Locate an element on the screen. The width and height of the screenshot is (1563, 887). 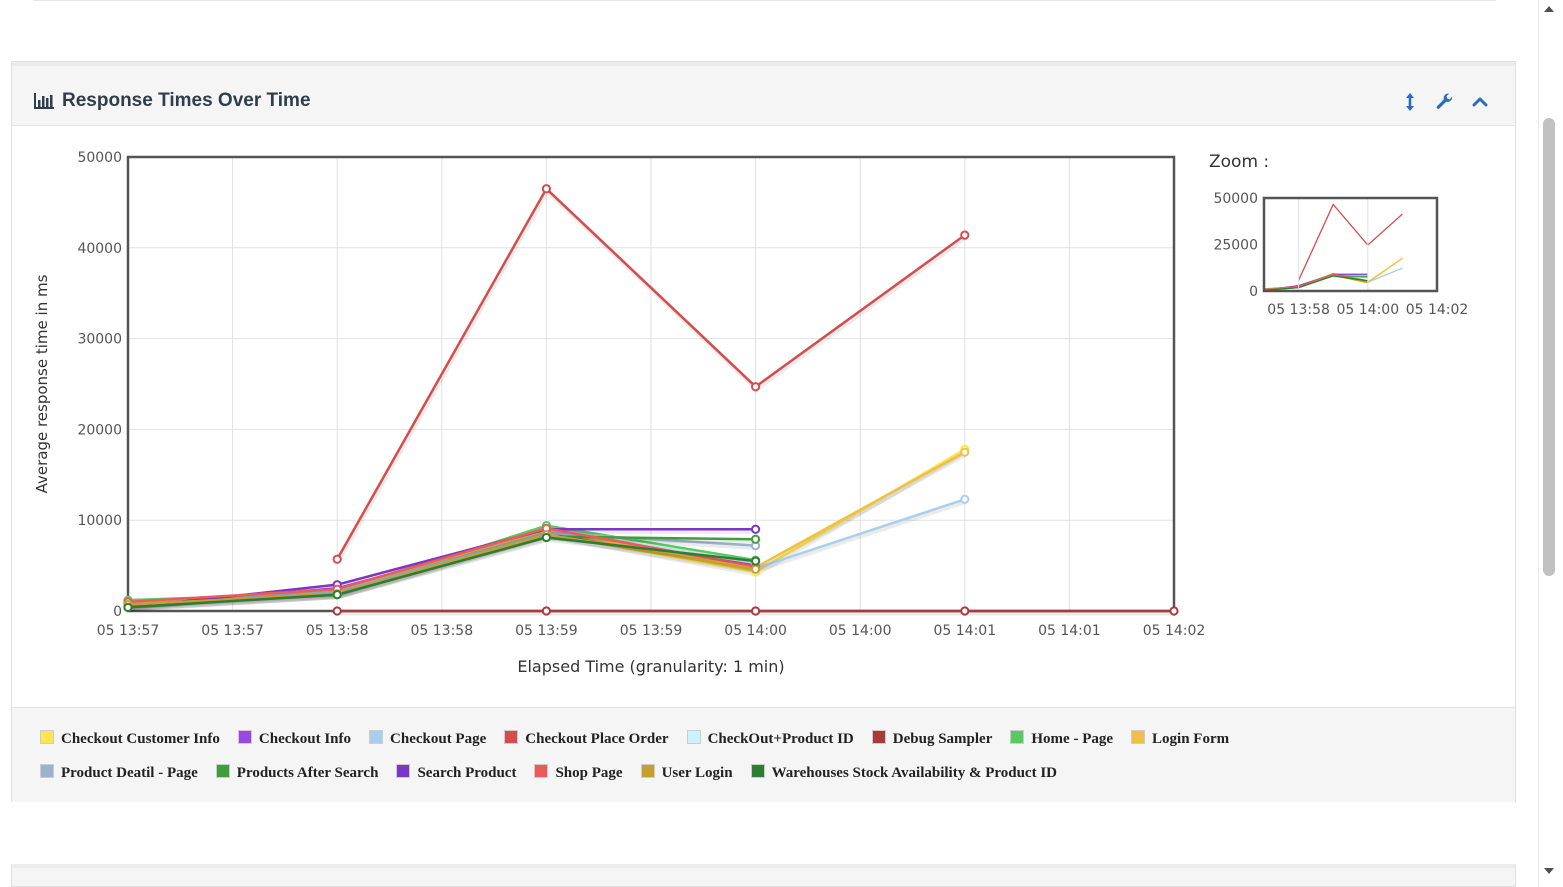
legend-item: User Login is located at coordinates (686, 772).